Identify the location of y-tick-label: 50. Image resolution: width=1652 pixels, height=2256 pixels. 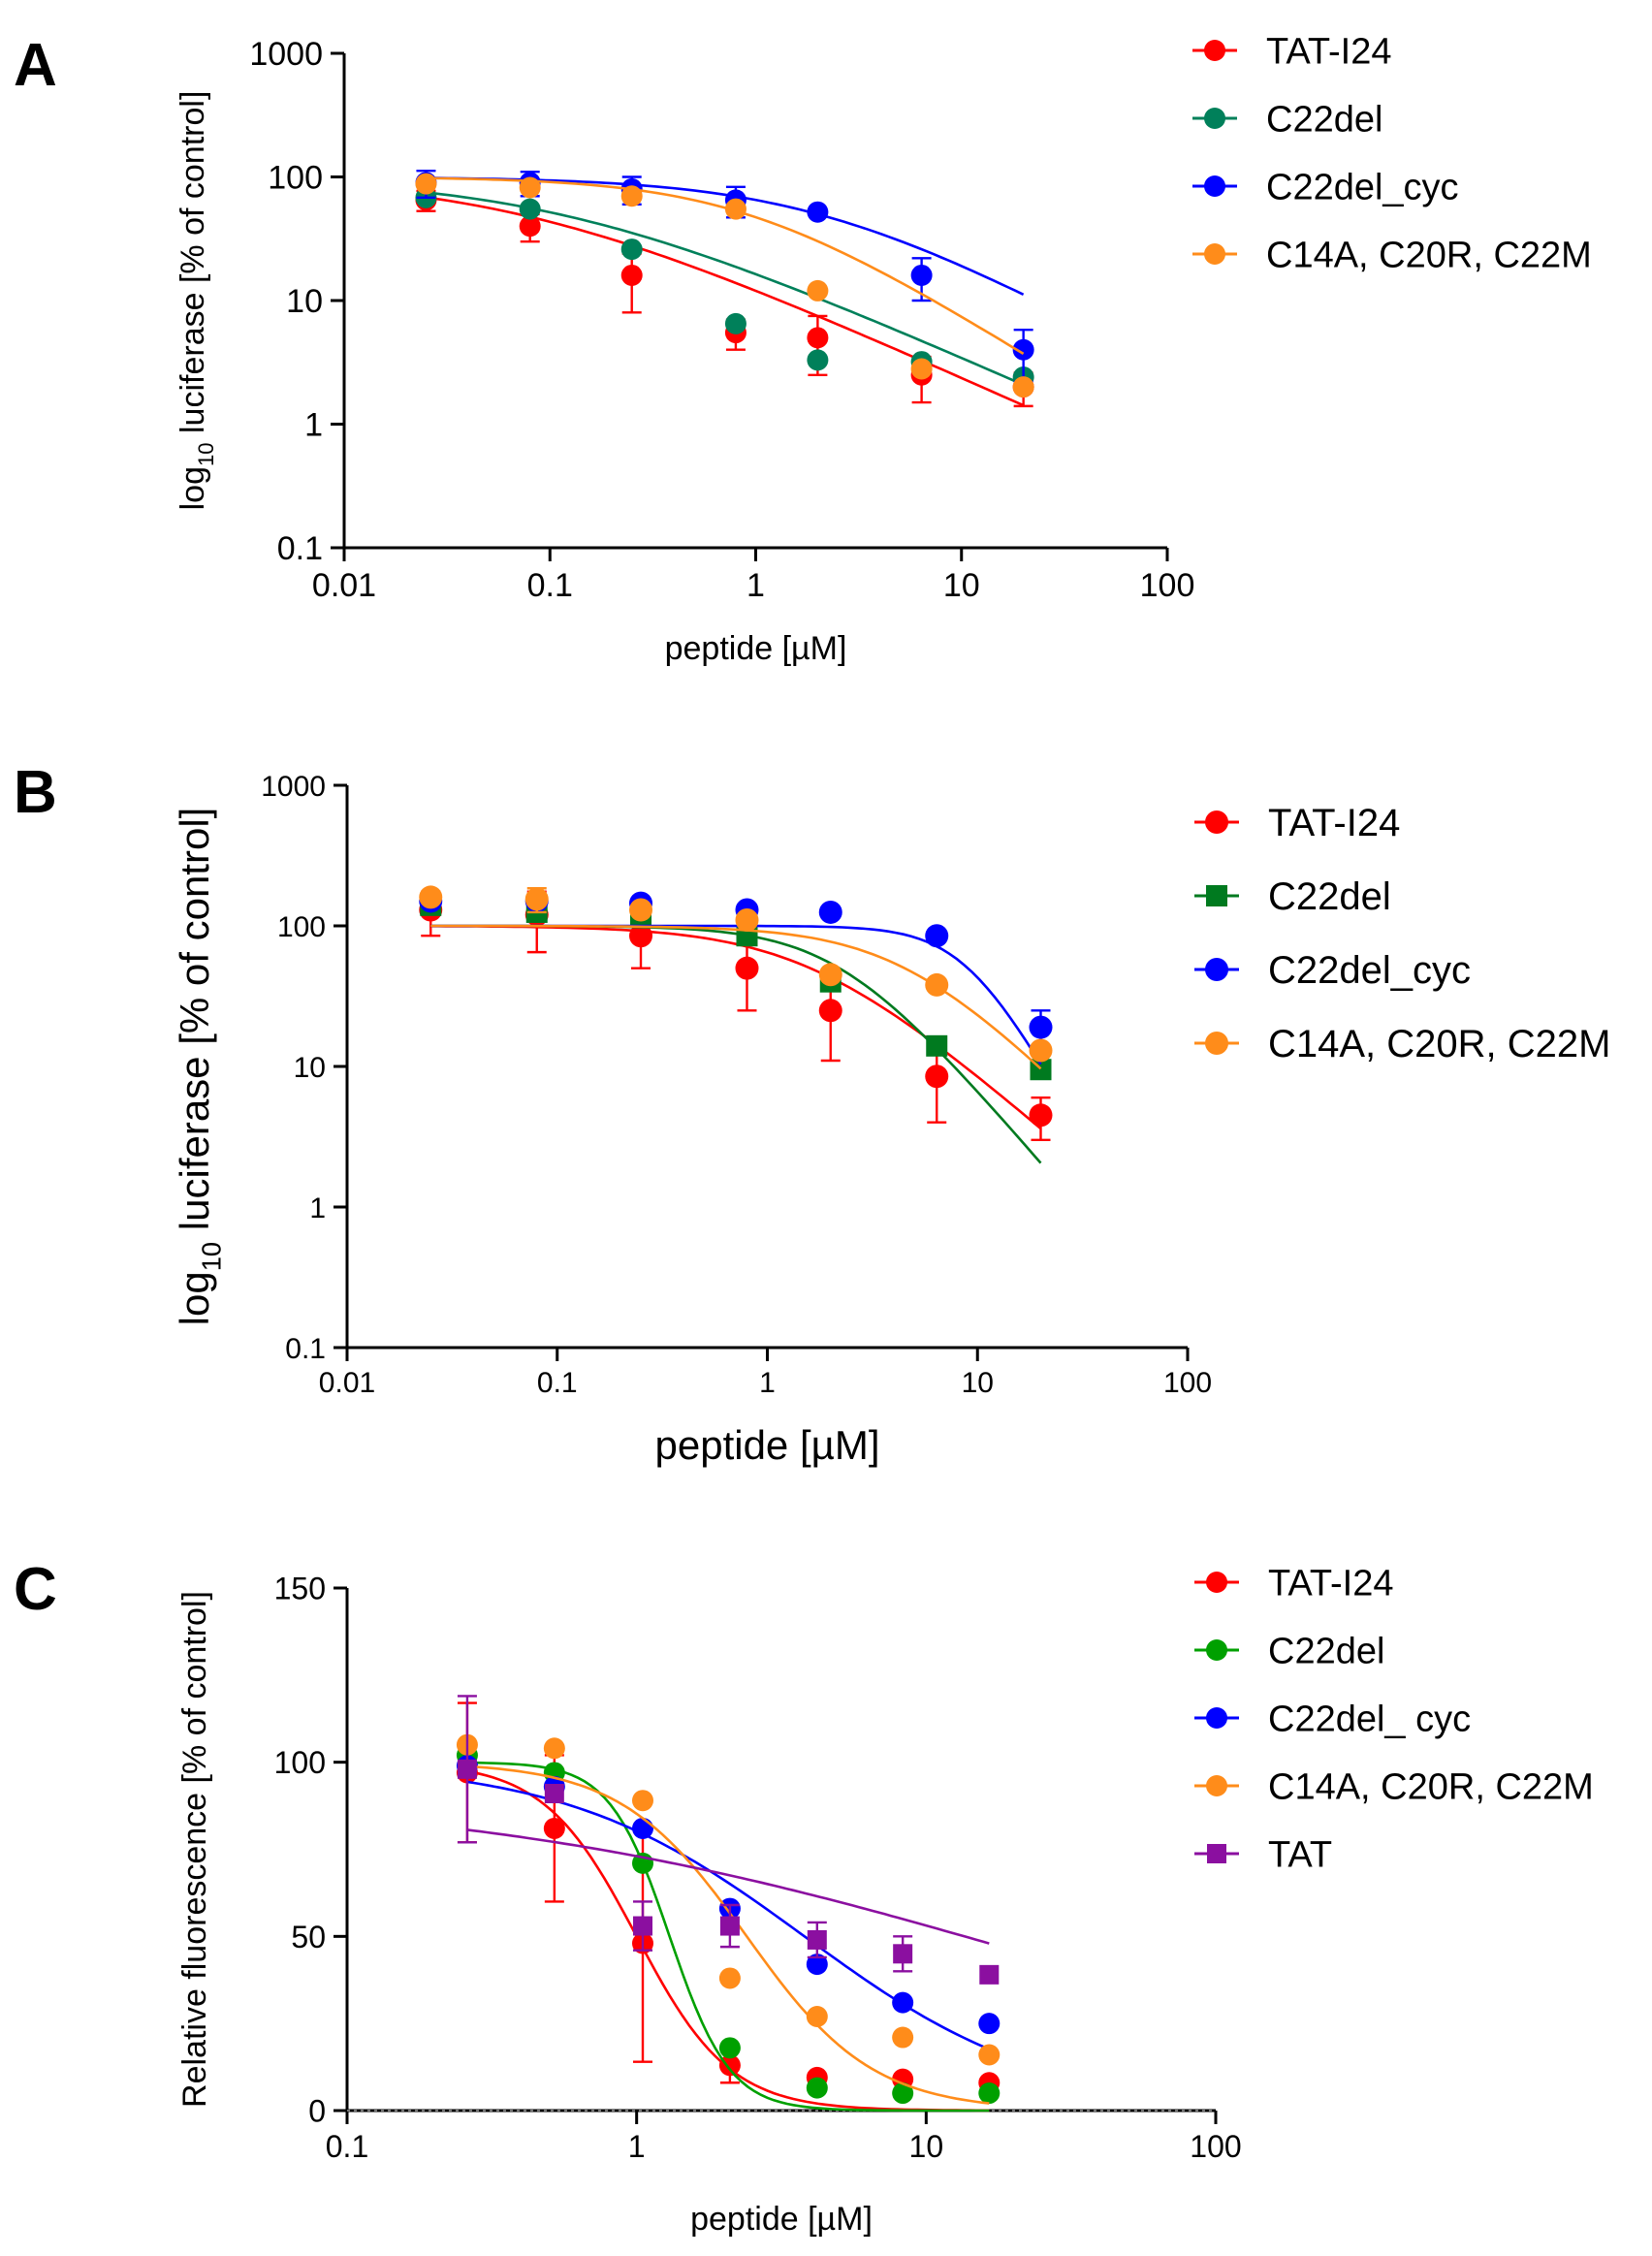
(309, 1937).